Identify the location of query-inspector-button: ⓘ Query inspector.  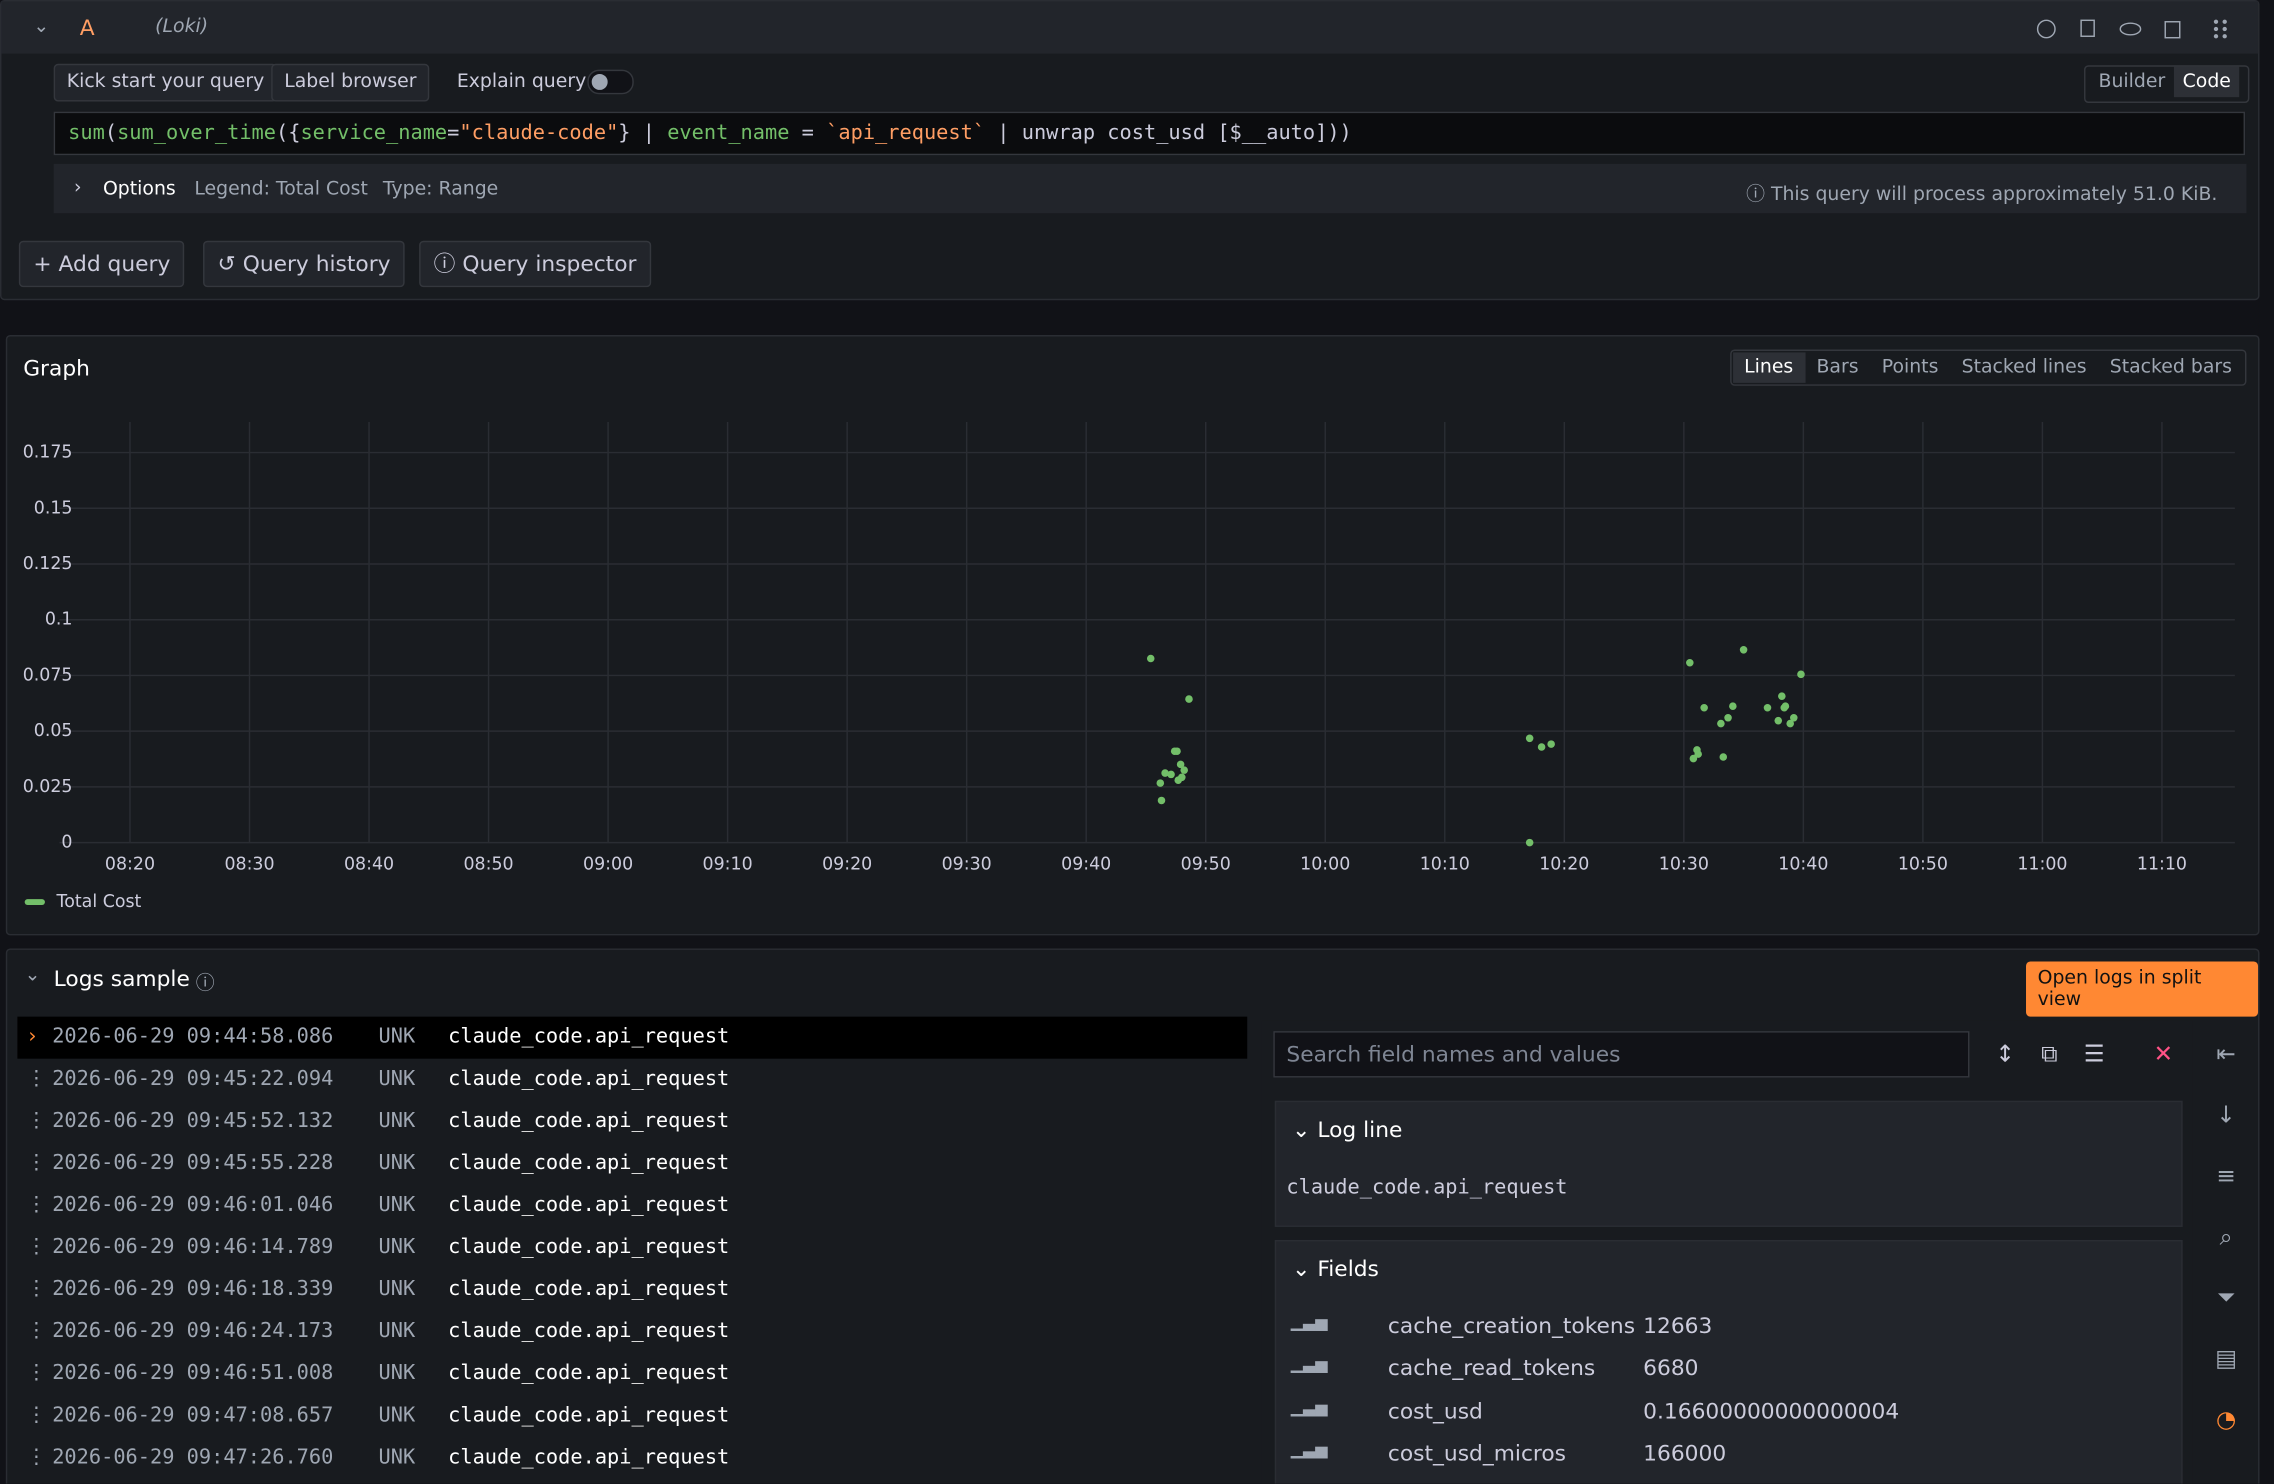
(535, 264).